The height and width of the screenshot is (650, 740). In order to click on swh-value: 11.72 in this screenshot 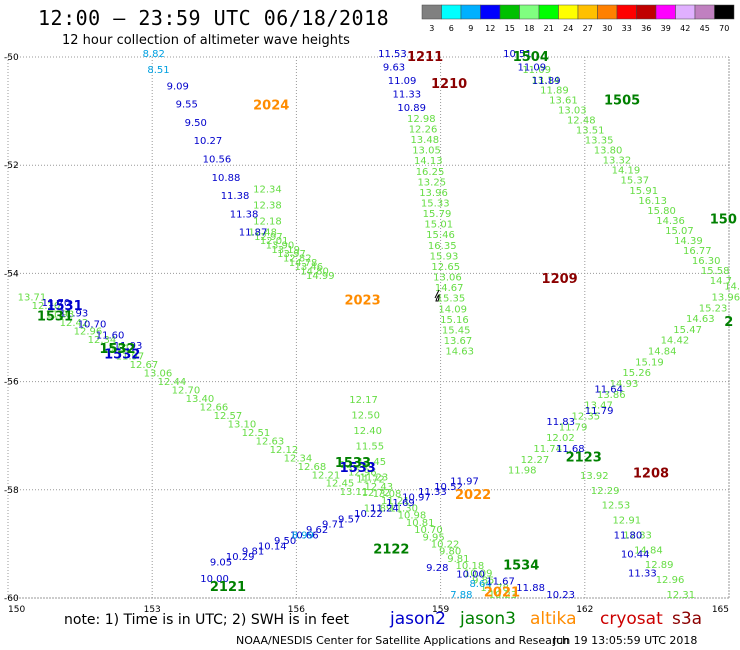, I will do `click(370, 480)`.